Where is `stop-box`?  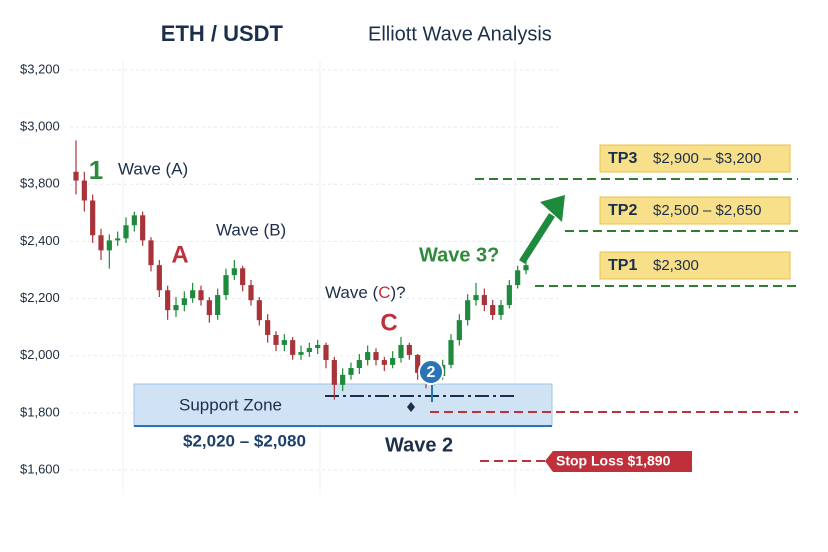 stop-box is located at coordinates (618, 461).